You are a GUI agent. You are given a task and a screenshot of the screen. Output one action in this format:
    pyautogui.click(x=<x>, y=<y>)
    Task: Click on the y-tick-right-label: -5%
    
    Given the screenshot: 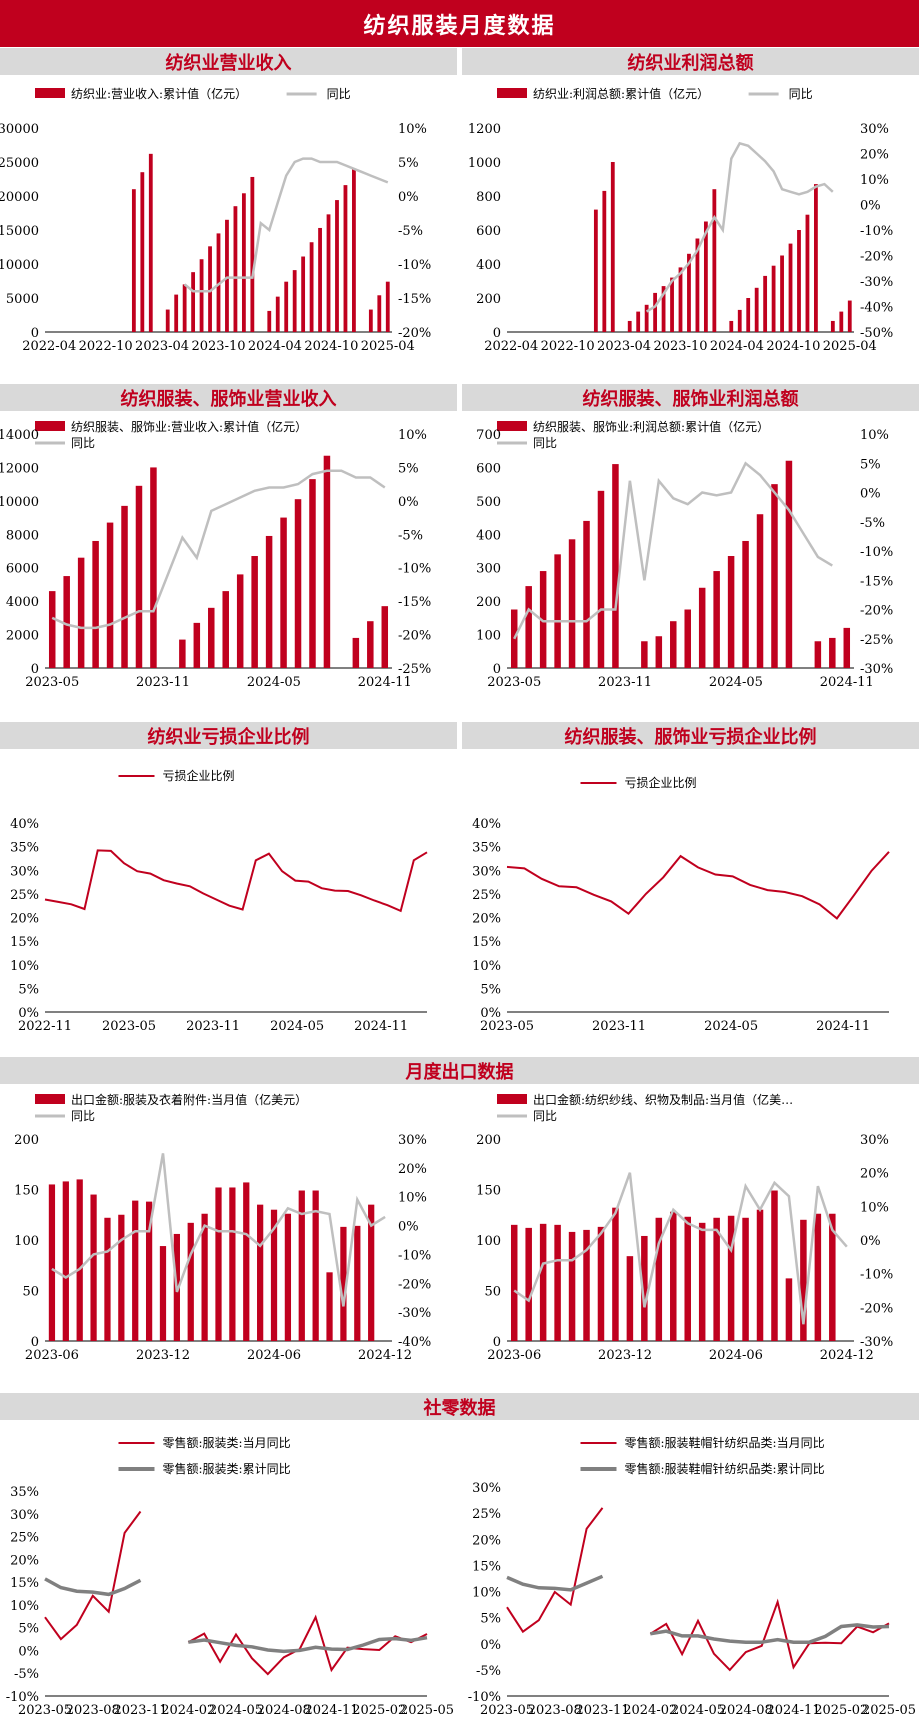 What is the action you would take?
    pyautogui.click(x=410, y=535)
    